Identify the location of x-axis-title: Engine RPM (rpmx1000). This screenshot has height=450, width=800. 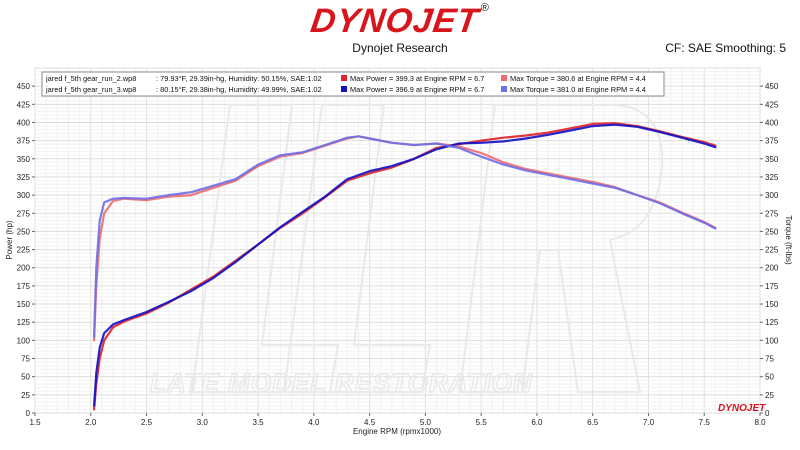
(397, 431).